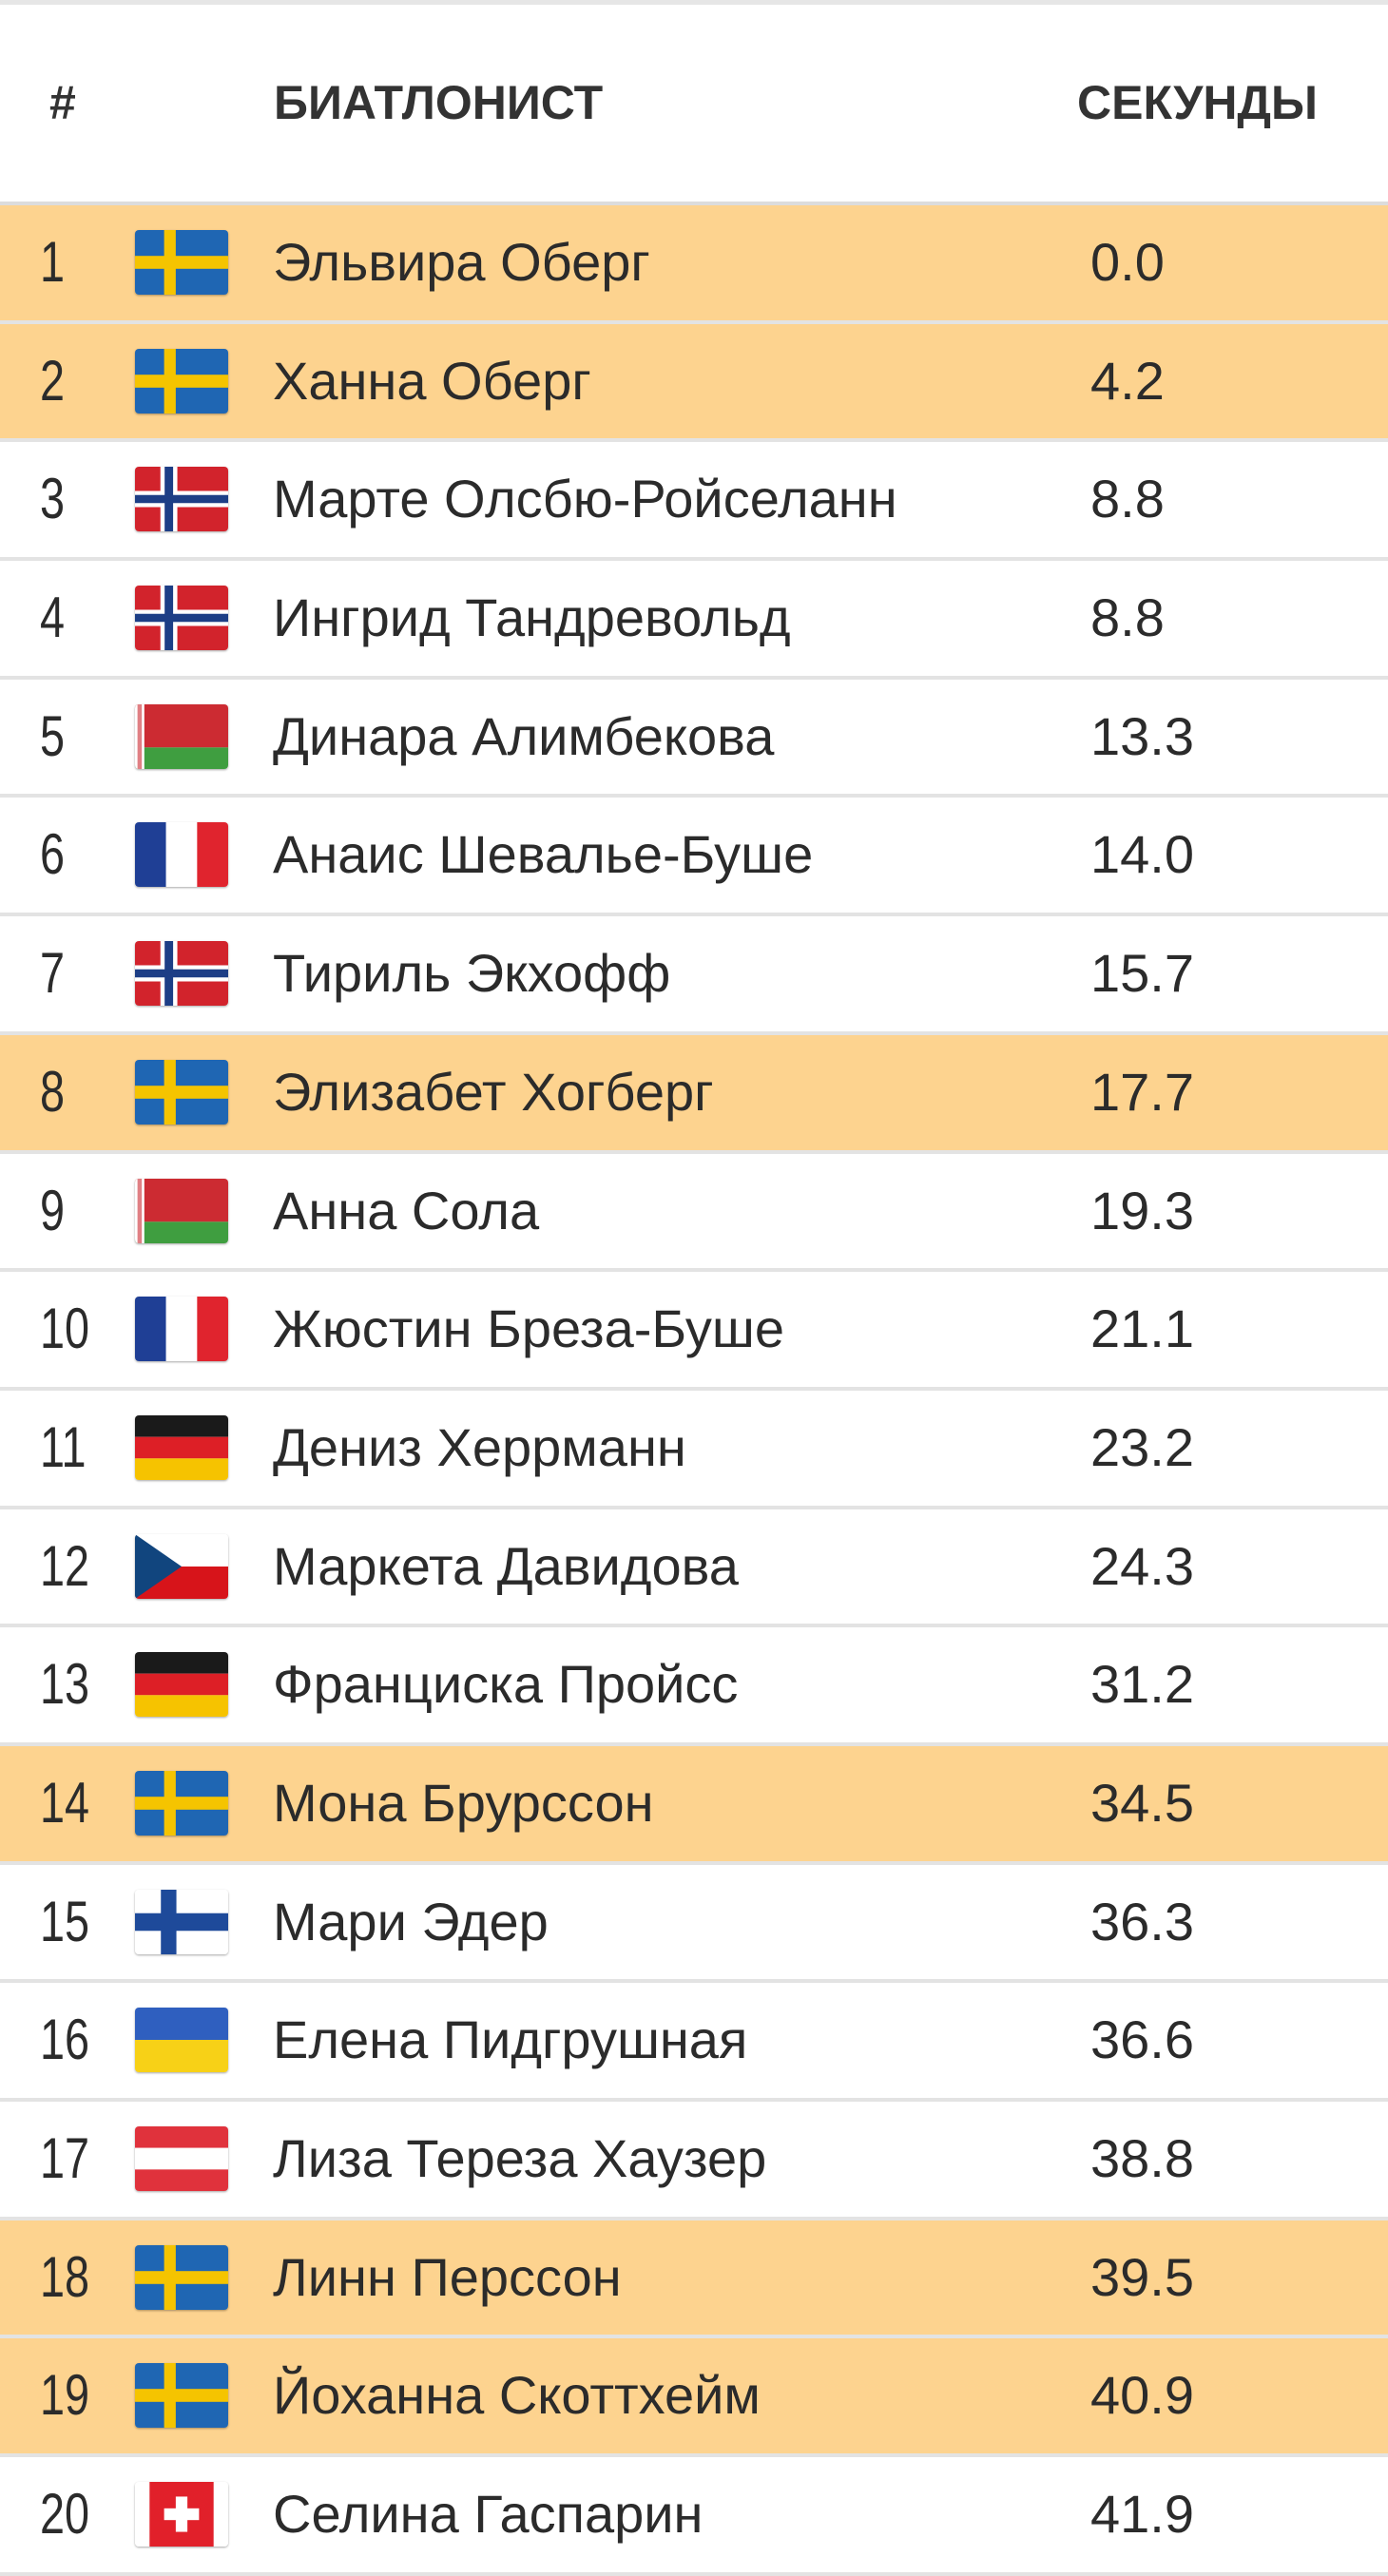 This screenshot has width=1388, height=2576. I want to click on biathlete-name: Динара Алимбекова, so click(524, 735).